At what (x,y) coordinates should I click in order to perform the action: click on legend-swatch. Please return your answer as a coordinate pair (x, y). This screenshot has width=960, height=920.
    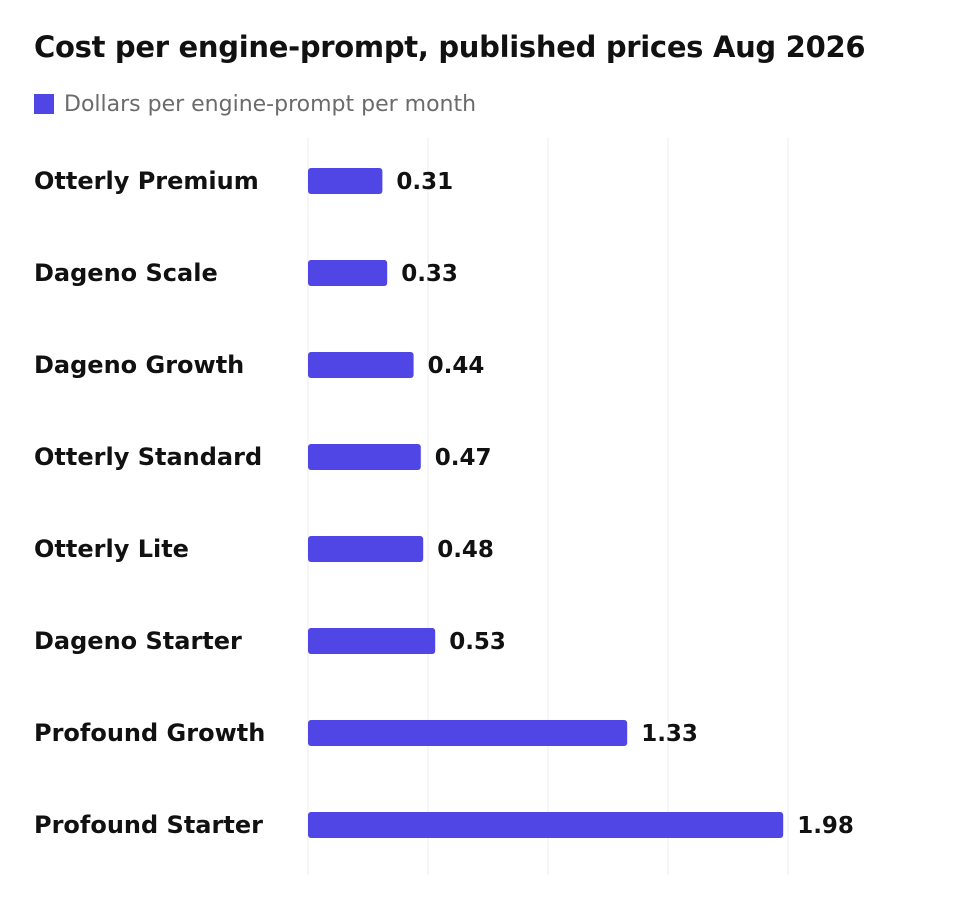
    Looking at the image, I should click on (44, 104).